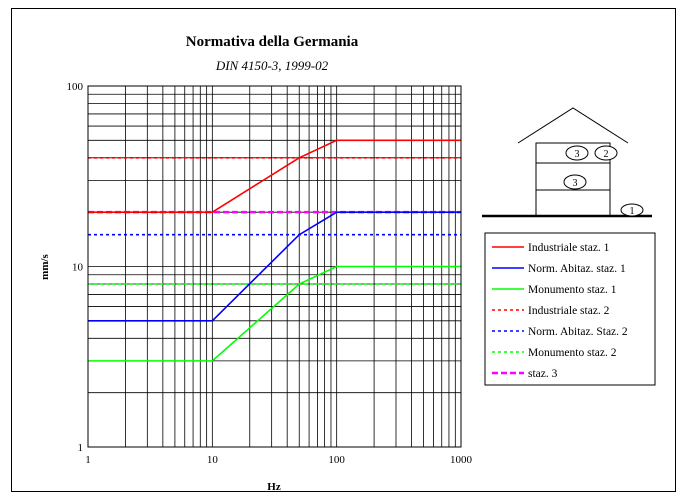  Describe the element at coordinates (78, 268) in the screenshot. I see `y-tick-label: 10` at that location.